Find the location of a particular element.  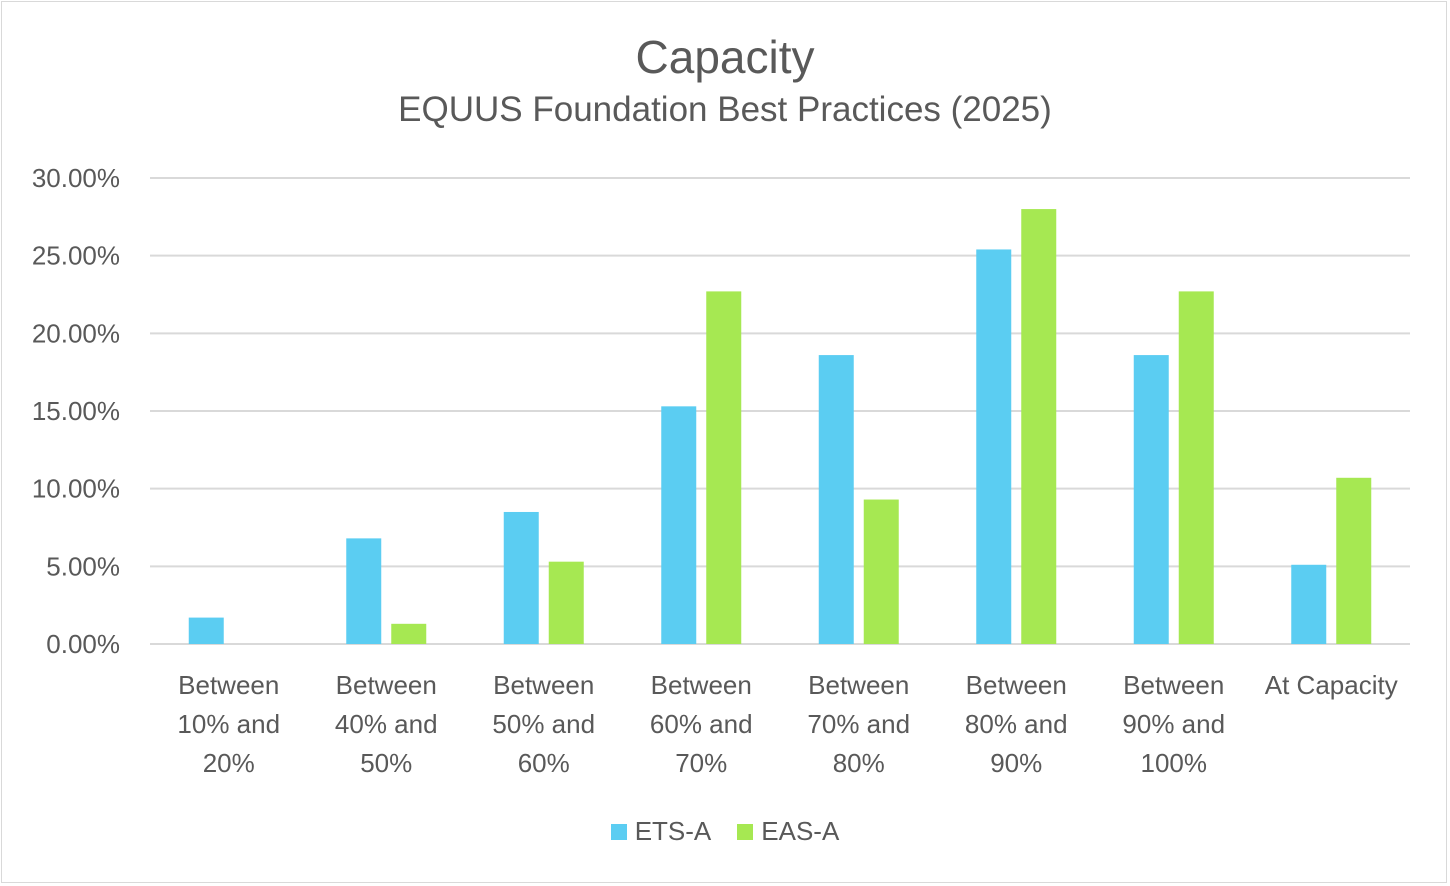

legend-label: EAS-A is located at coordinates (800, 831).